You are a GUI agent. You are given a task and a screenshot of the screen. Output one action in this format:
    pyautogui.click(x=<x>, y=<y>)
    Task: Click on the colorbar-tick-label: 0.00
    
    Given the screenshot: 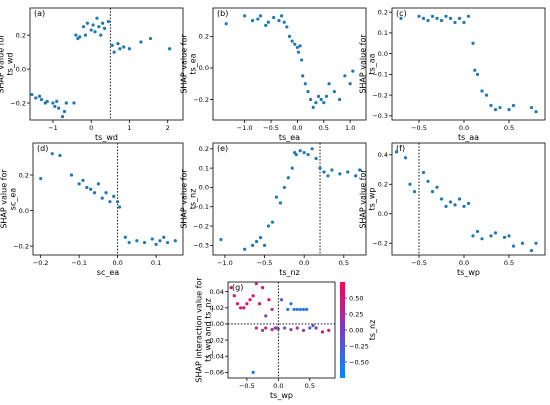 What is the action you would take?
    pyautogui.click(x=356, y=330)
    